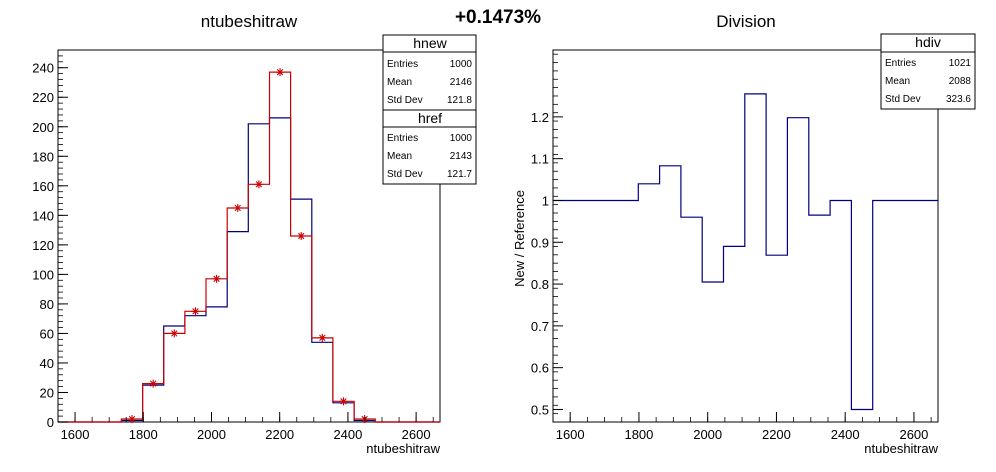 Image resolution: width=996 pixels, height=472 pixels. I want to click on y-tick-label: 100, so click(43, 274).